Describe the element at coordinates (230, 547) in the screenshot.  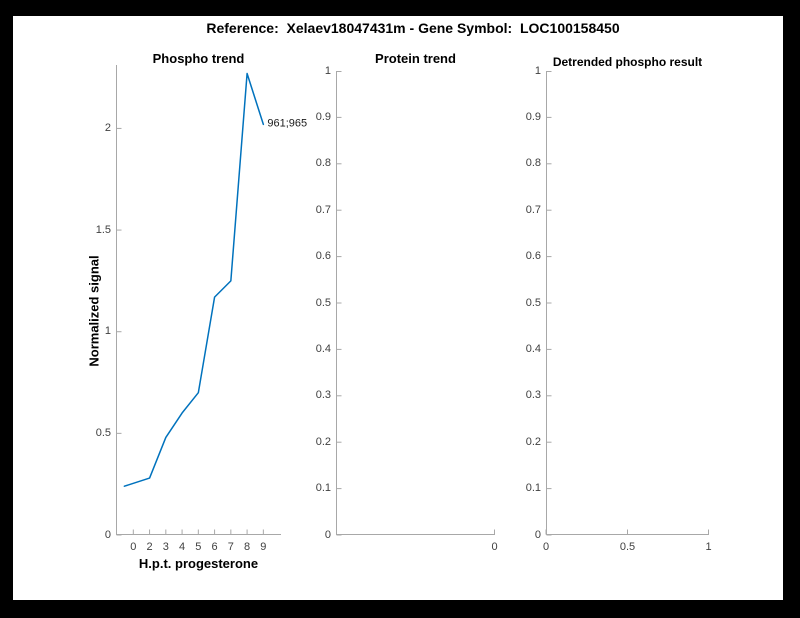
I see `x-tick-label: 7` at that location.